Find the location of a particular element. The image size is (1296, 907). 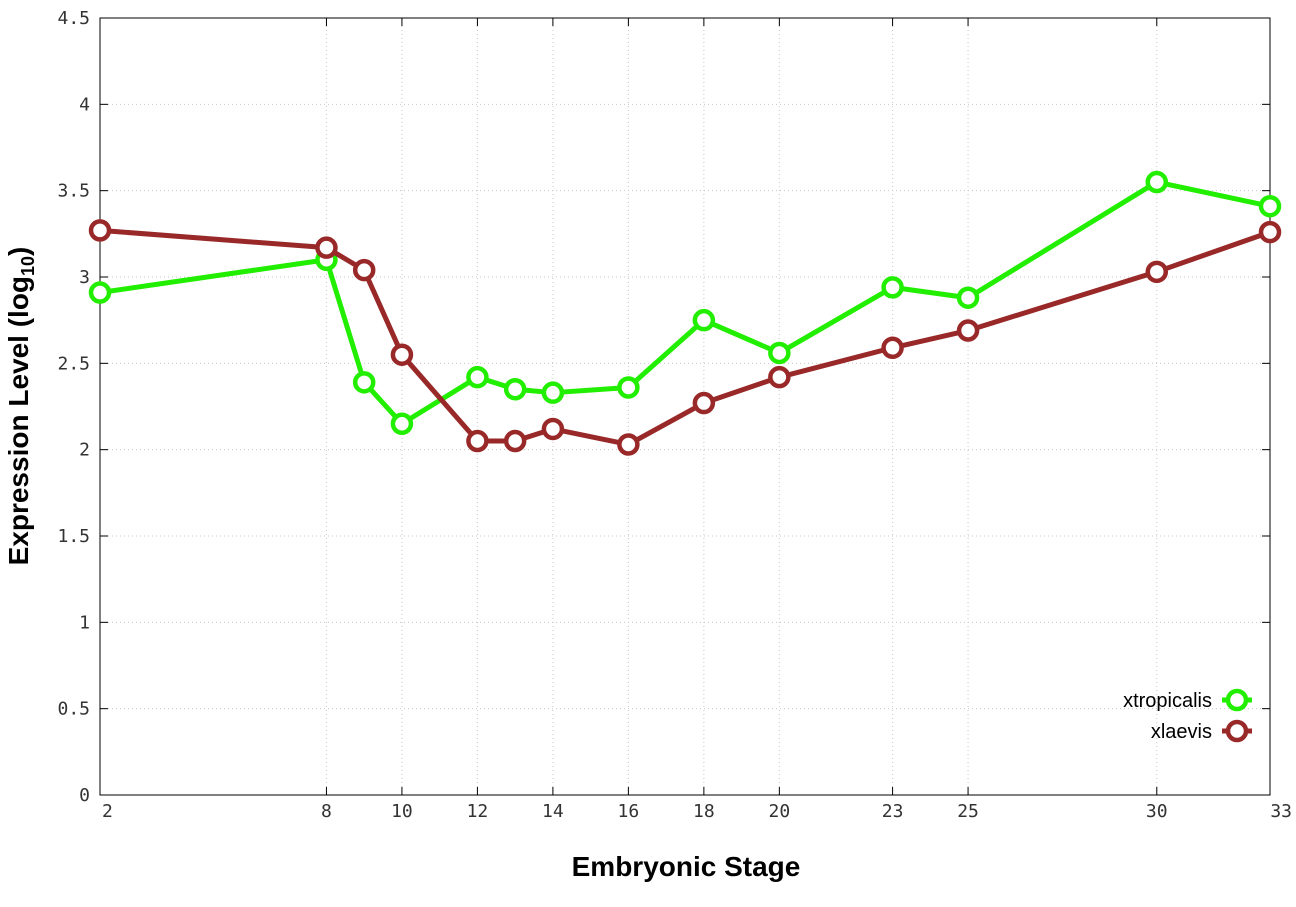

y-tick-label: 4 is located at coordinates (84, 104).